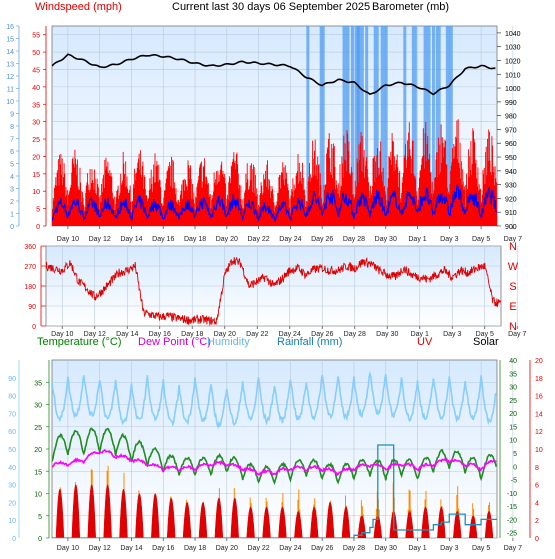 The width and height of the screenshot is (555, 559). What do you see at coordinates (36, 105) in the screenshot?
I see `wind-ytick-label: 35` at bounding box center [36, 105].